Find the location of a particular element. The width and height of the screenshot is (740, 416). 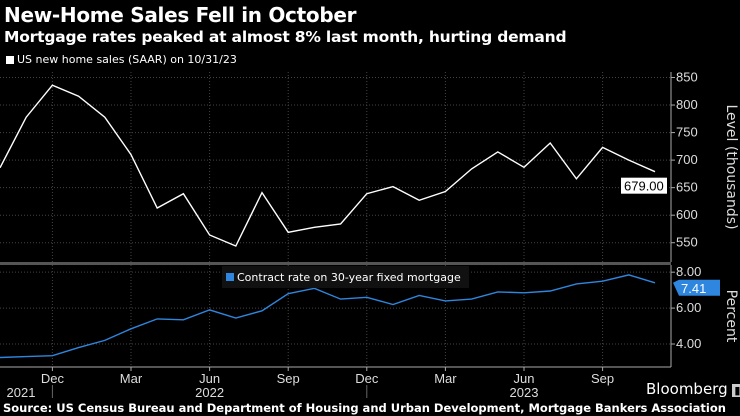

legend-mortgage-rate: Contract rate on 30-year fixed mortgage is located at coordinates (345, 277).